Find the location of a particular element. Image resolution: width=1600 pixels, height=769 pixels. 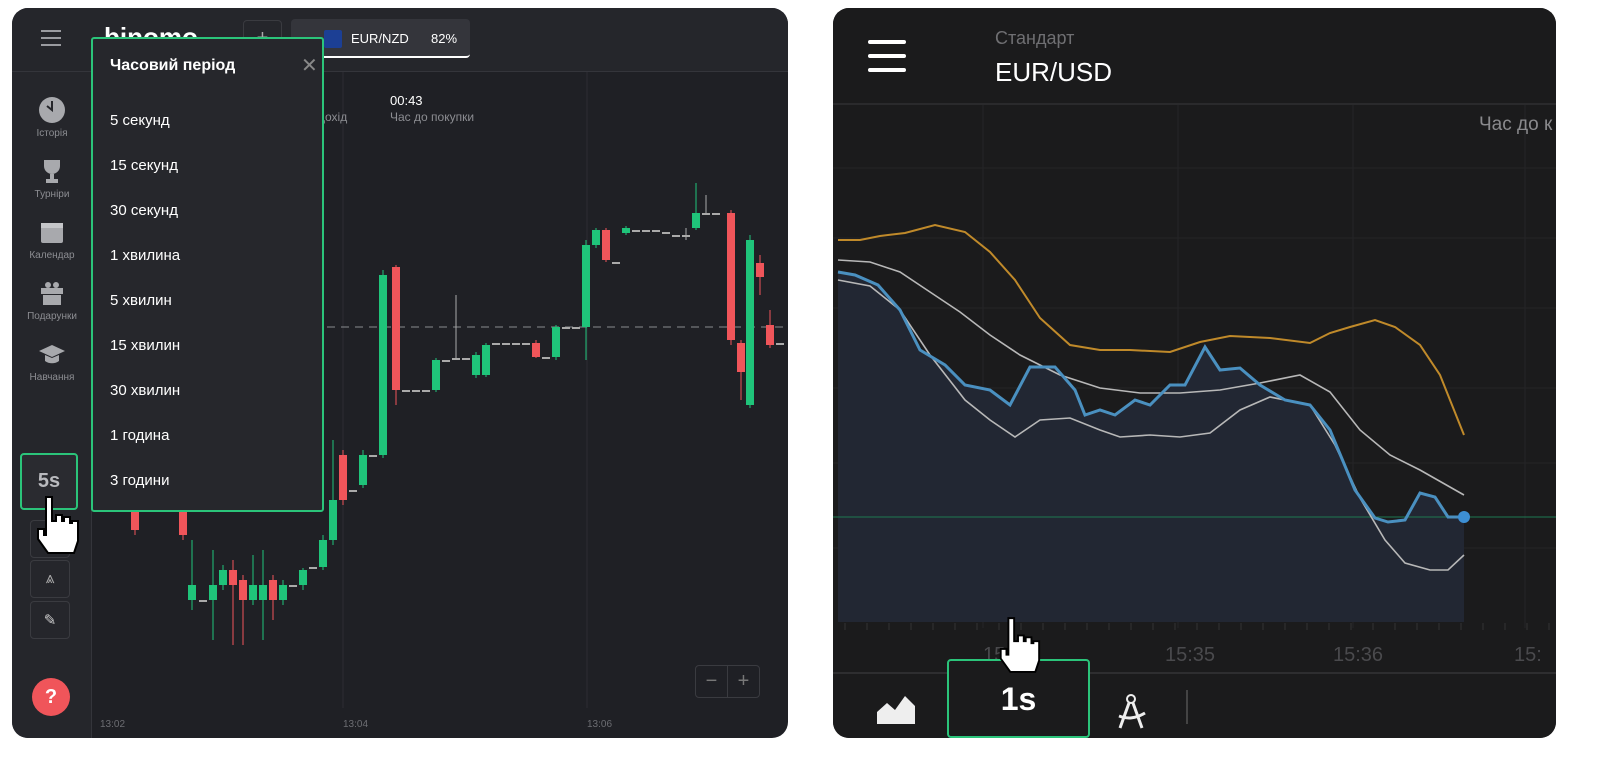

time-label: 15: is located at coordinates (1528, 655).